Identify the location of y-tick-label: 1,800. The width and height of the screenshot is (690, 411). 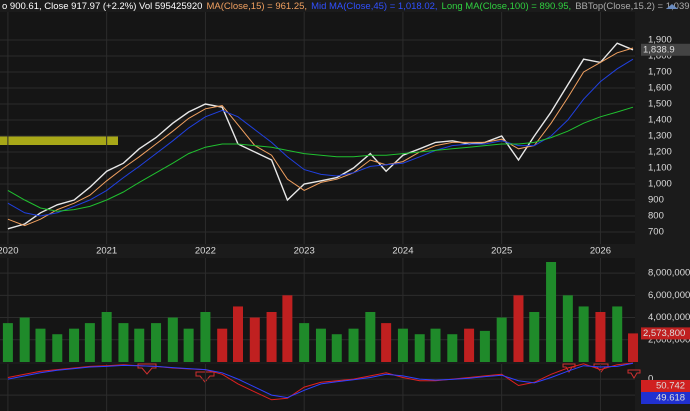
(660, 56).